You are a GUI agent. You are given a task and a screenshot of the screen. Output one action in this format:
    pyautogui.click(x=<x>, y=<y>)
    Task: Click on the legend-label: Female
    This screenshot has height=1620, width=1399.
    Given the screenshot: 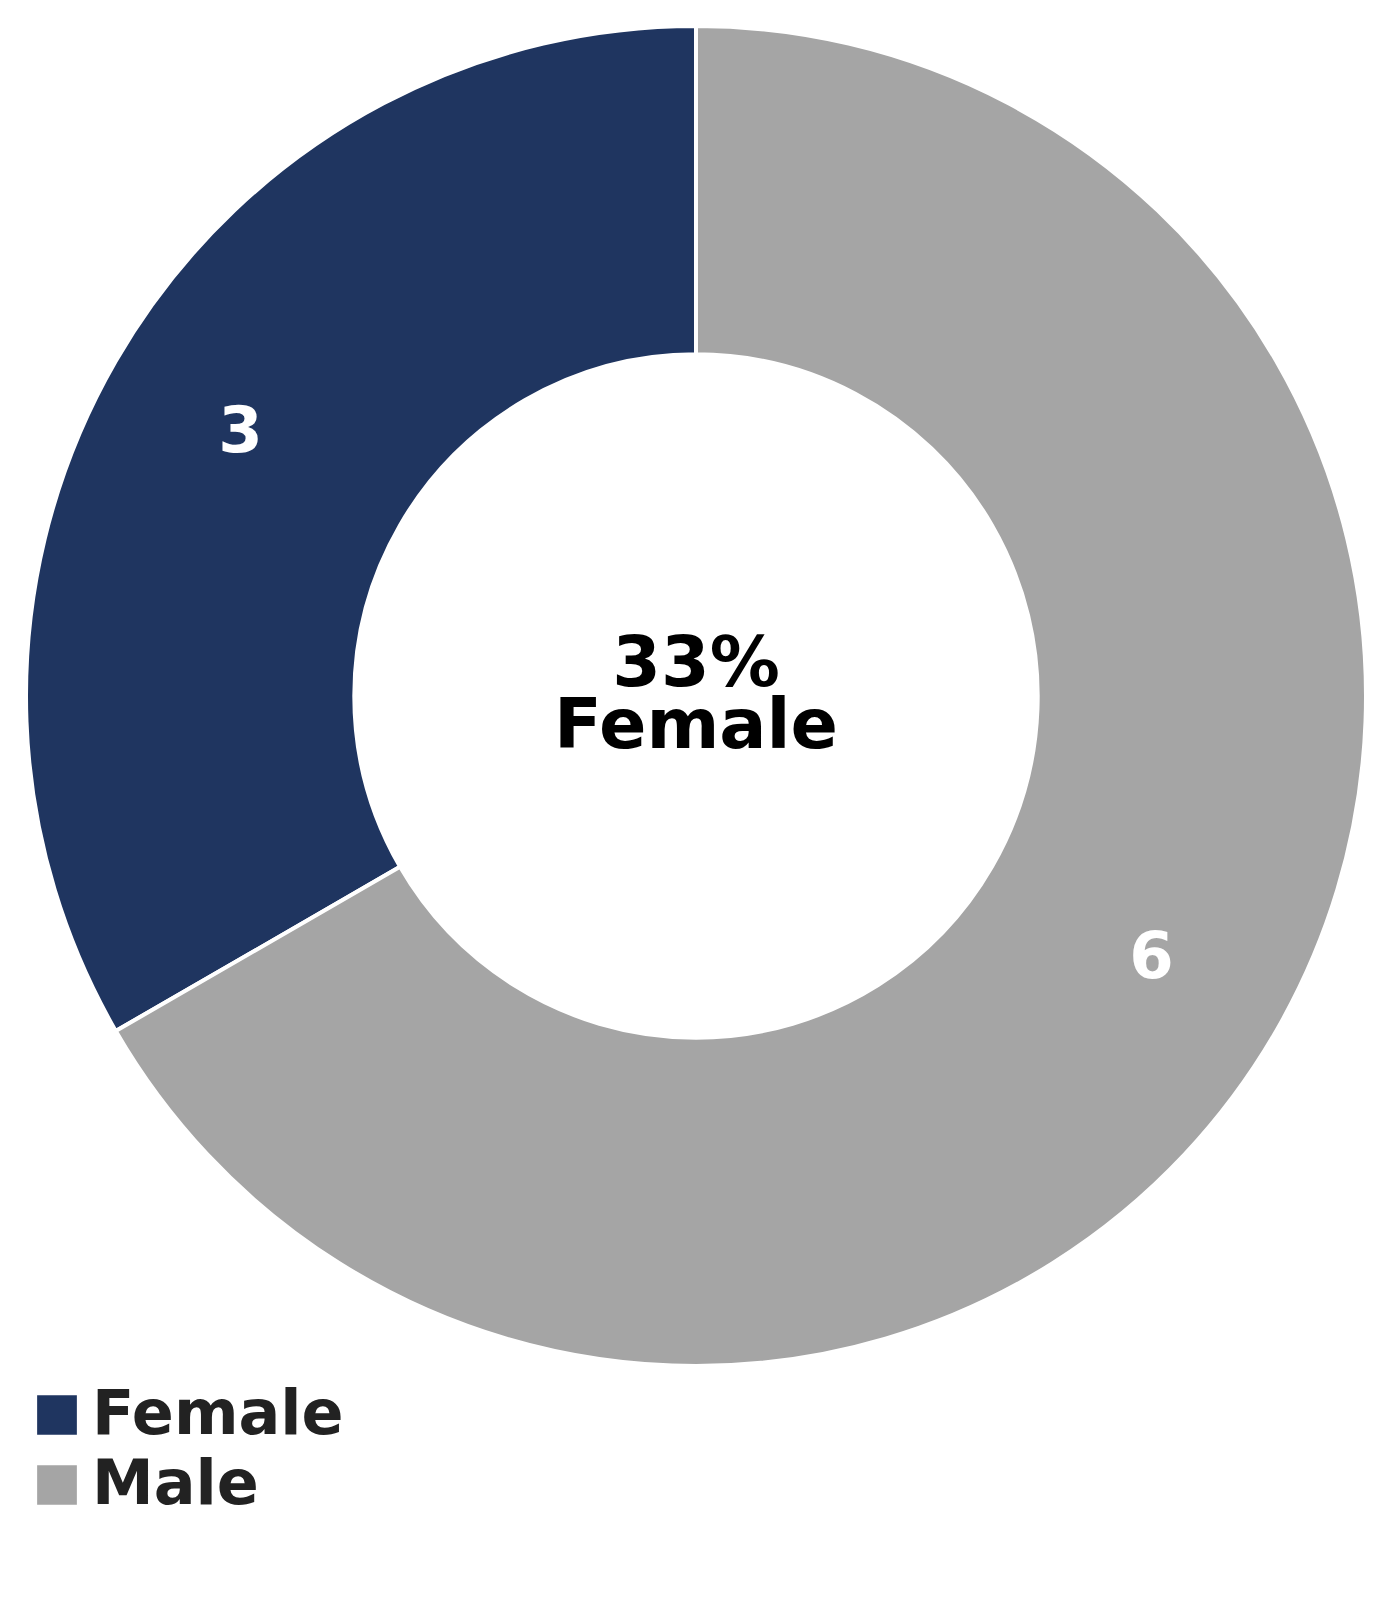 What is the action you would take?
    pyautogui.click(x=218, y=1412)
    